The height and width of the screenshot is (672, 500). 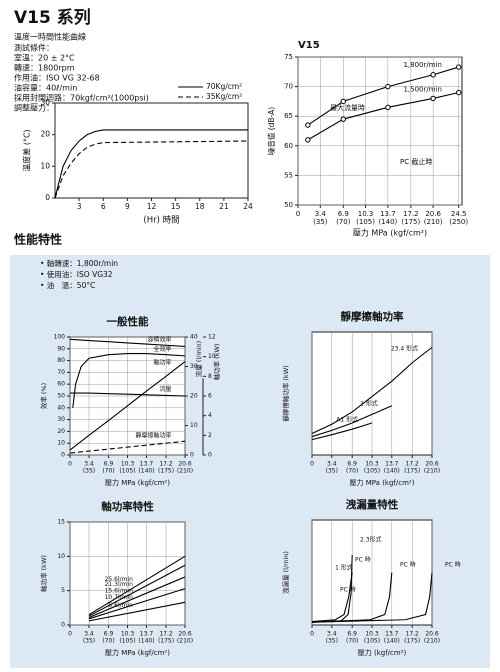 What do you see at coordinates (60, 337) in the screenshot?
I see `y-tick-label: 100` at bounding box center [60, 337].